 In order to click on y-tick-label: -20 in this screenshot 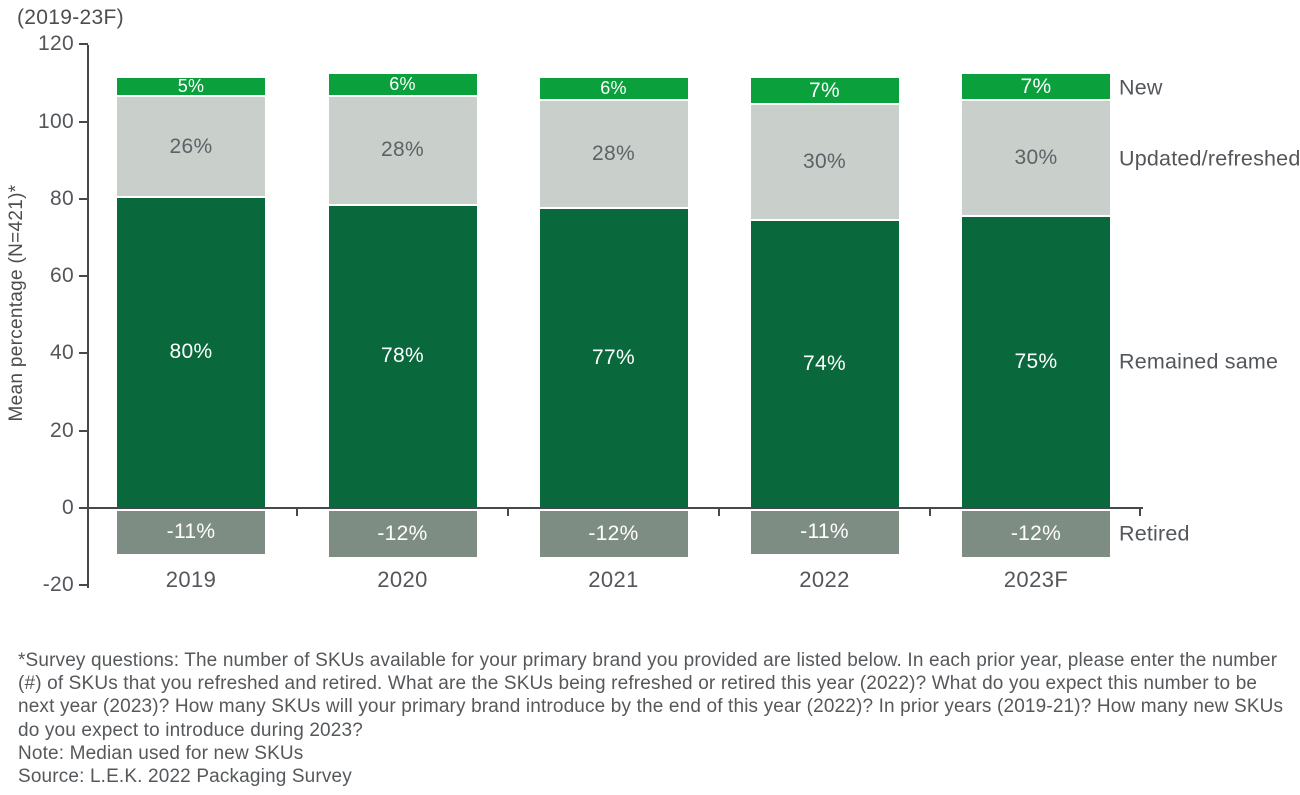, I will do `click(58, 585)`.